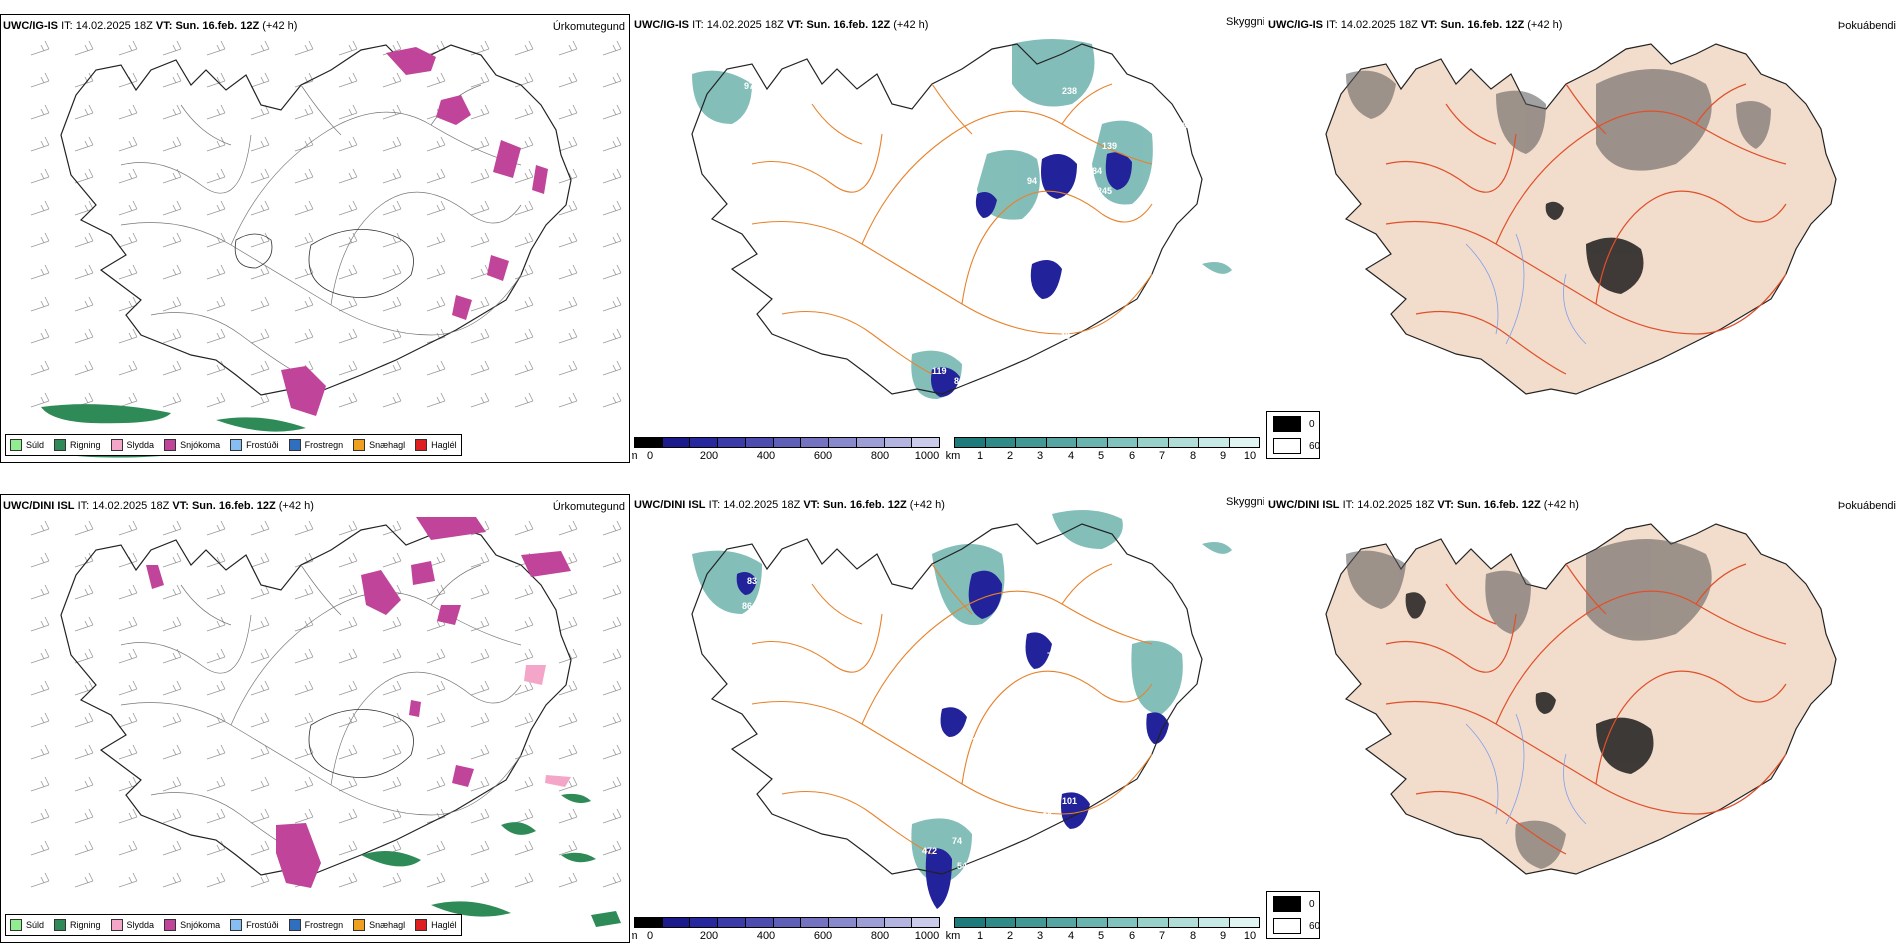  I want to click on legend-item-snaehagl: Snæhagl, so click(379, 445).